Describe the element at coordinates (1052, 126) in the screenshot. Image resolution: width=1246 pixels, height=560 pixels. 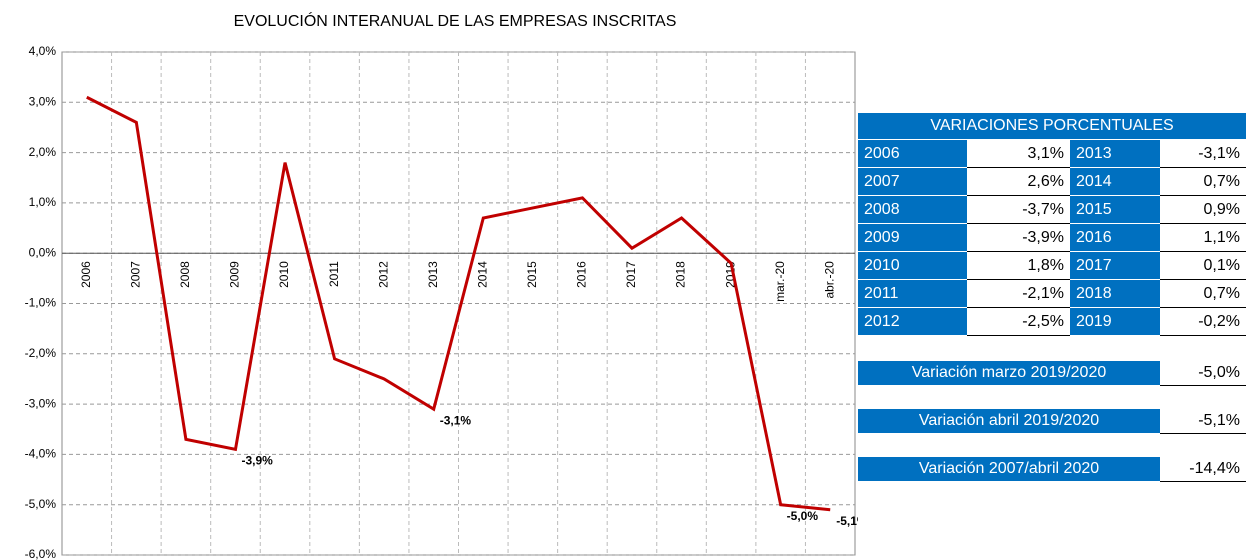
I see `table-title: VARIACIONES PORCENTUALES` at that location.